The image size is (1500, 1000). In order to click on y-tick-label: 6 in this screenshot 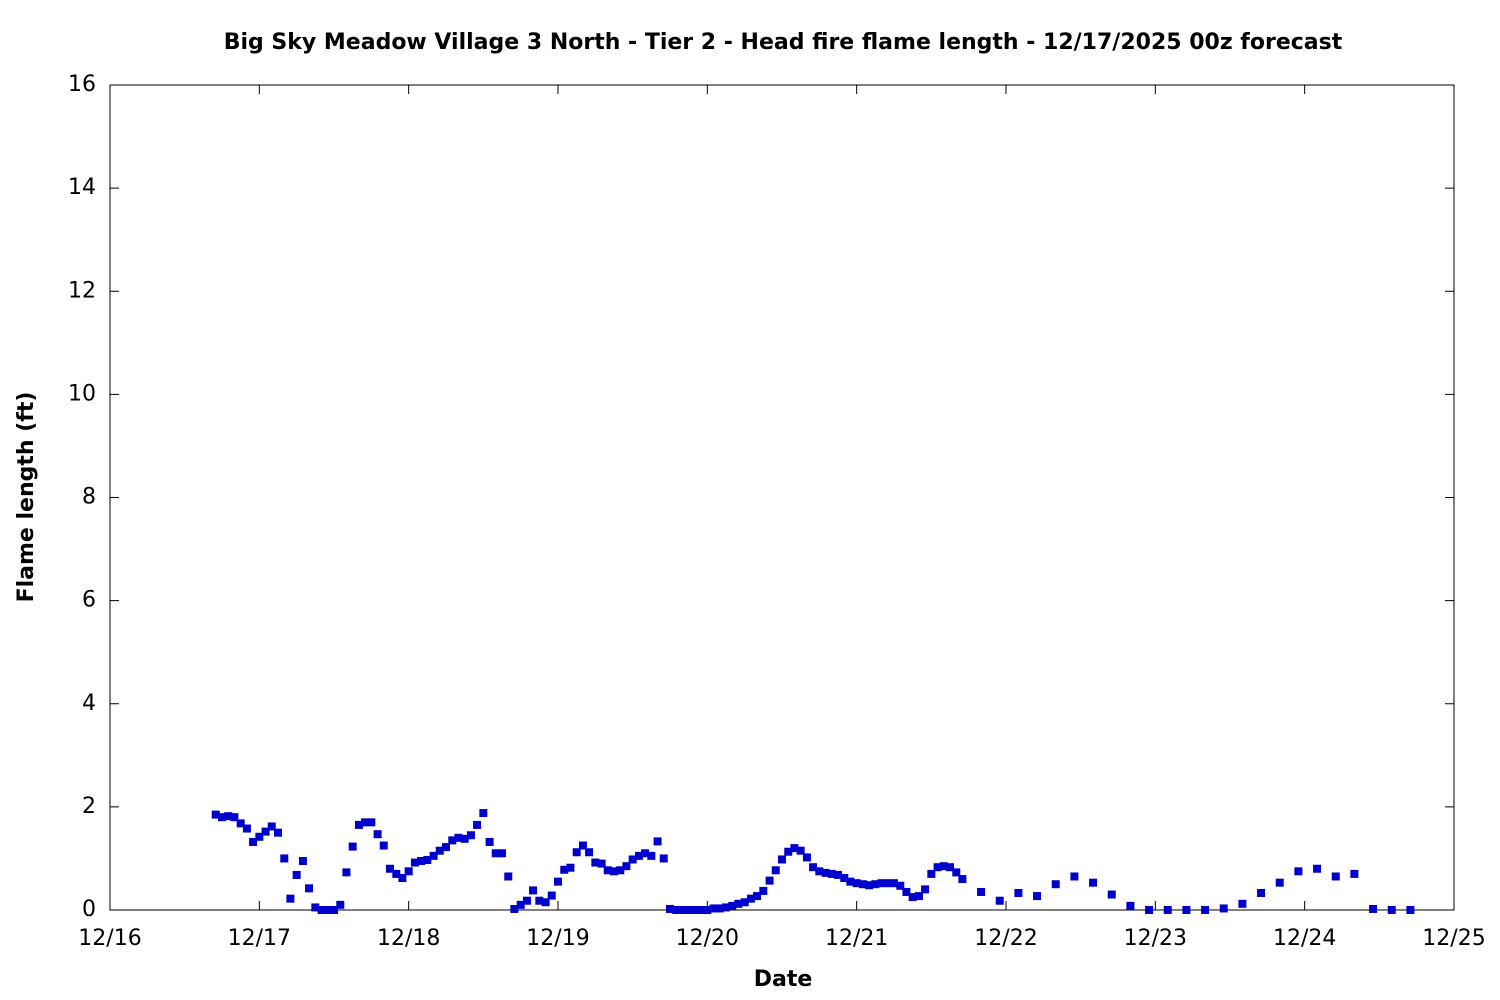, I will do `click(89, 600)`.